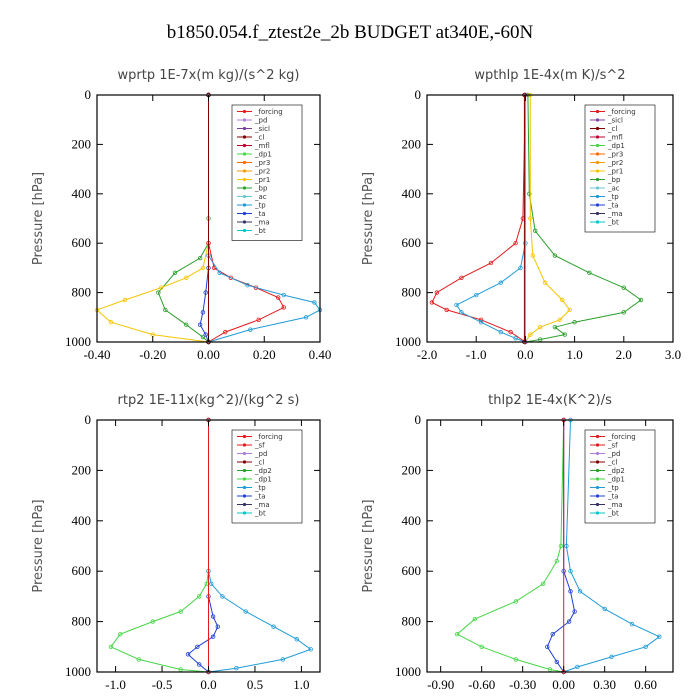 The image size is (700, 700). Describe the element at coordinates (260, 497) in the screenshot. I see `legend-label: _ta` at that location.